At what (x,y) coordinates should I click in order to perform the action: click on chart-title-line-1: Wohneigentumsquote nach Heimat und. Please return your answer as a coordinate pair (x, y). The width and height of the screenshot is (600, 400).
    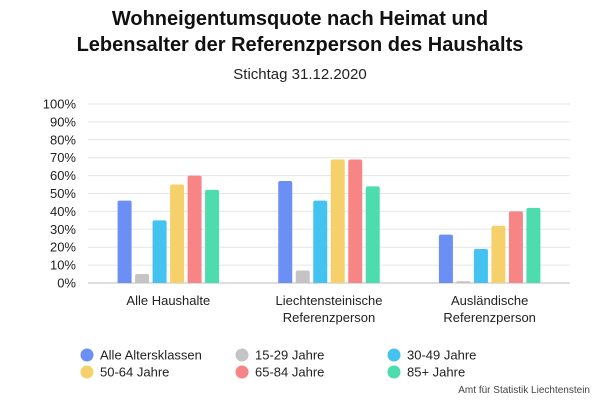
    Looking at the image, I should click on (300, 19).